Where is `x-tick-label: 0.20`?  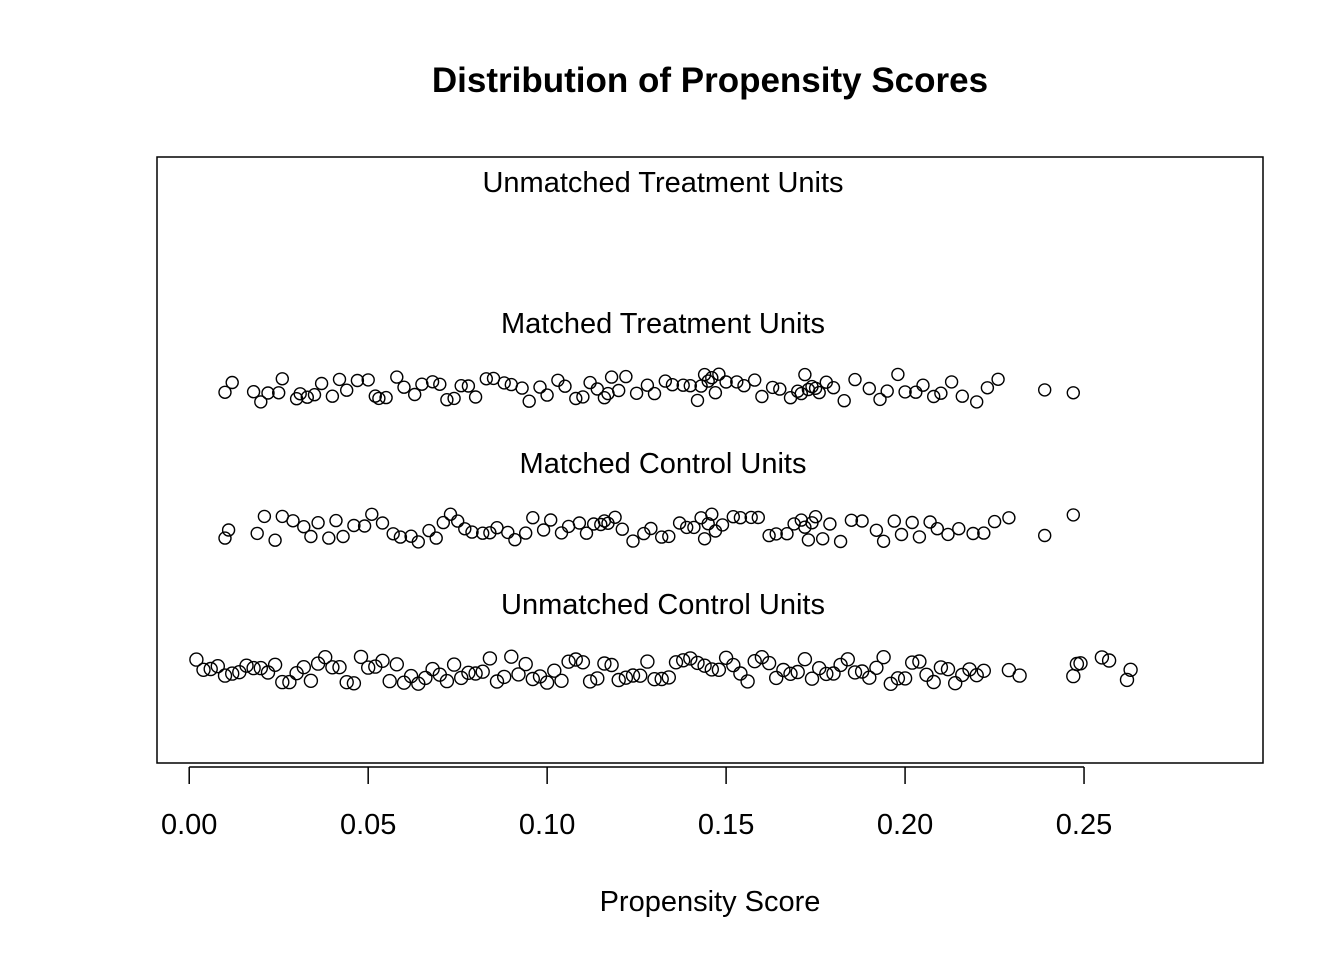
x-tick-label: 0.20 is located at coordinates (905, 825).